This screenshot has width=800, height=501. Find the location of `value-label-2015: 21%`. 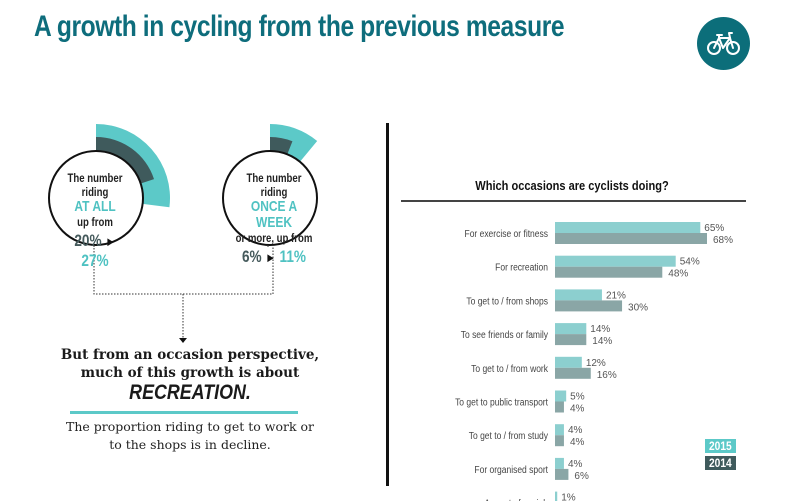

value-label-2015: 21% is located at coordinates (616, 295).